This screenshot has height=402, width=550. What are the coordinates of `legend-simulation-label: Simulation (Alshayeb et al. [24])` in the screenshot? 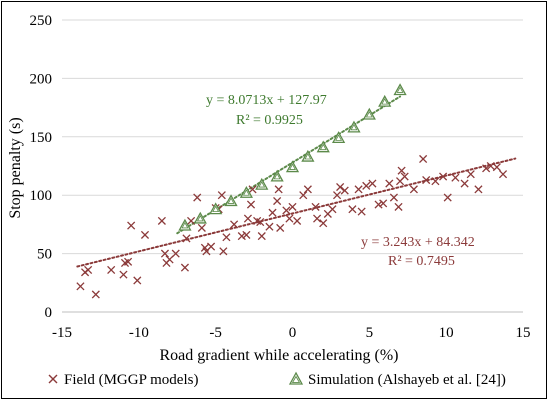 It's located at (407, 380).